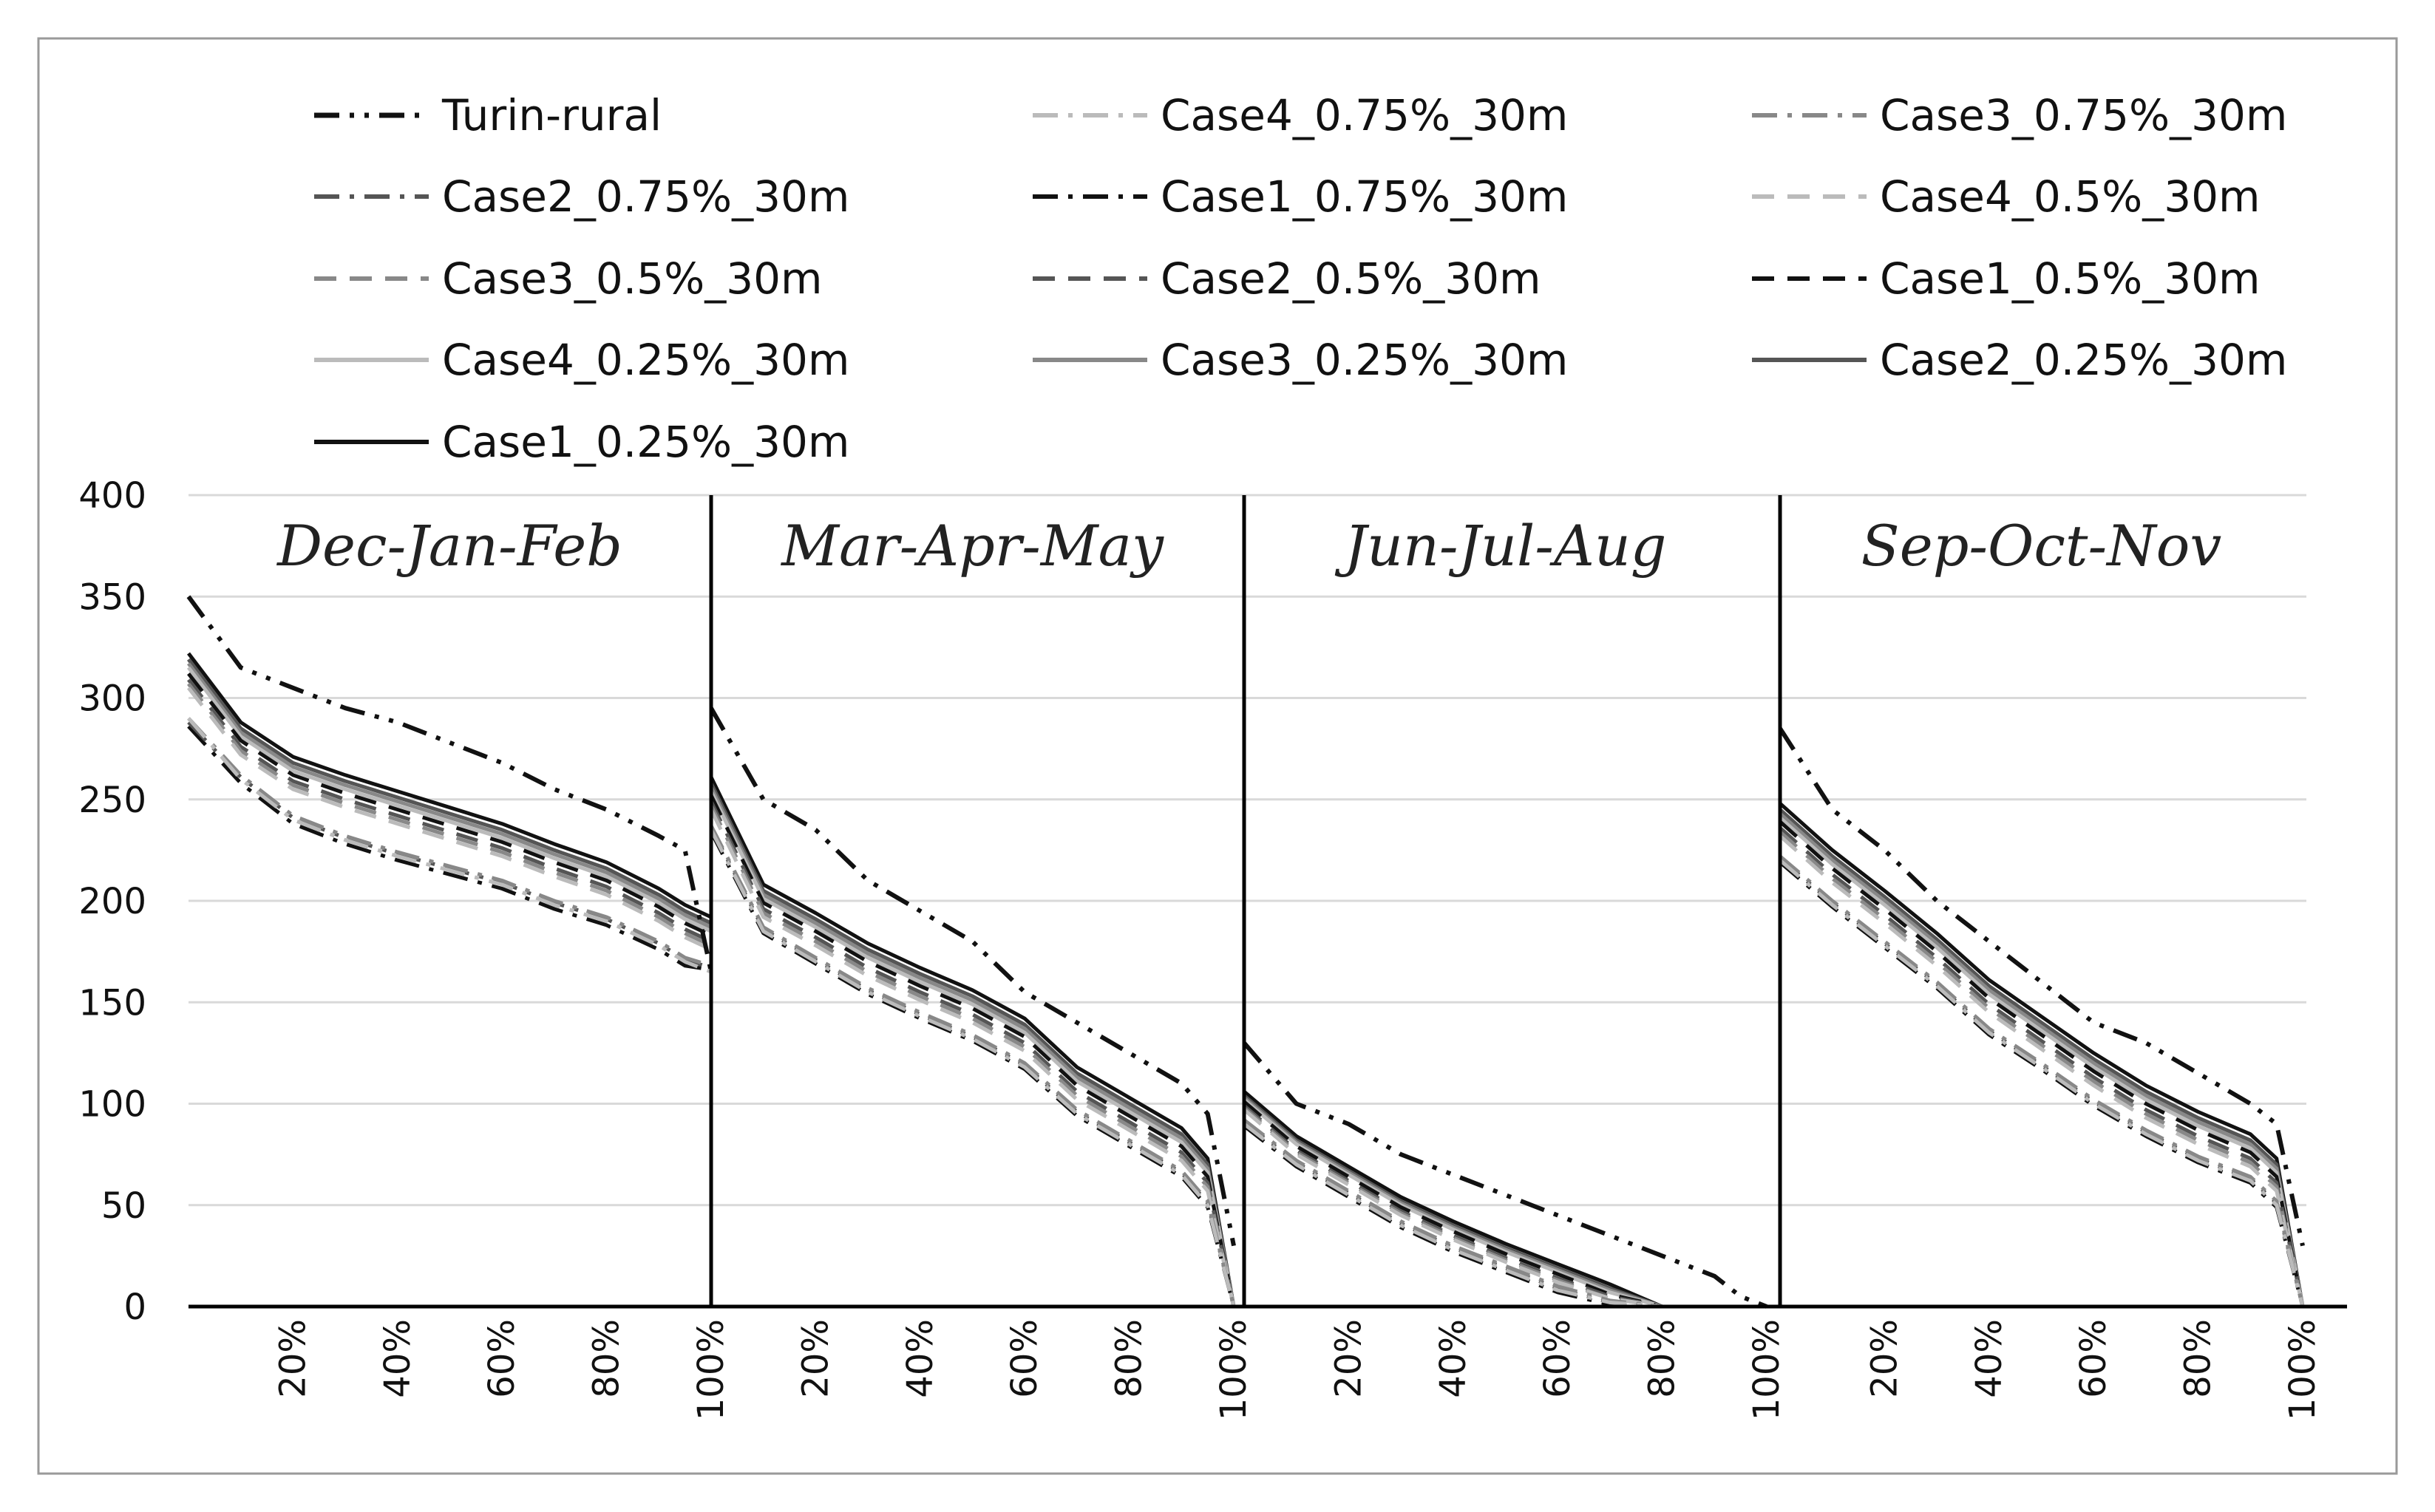 The height and width of the screenshot is (1512, 2435). I want to click on y-tick-label: 100, so click(112, 1105).